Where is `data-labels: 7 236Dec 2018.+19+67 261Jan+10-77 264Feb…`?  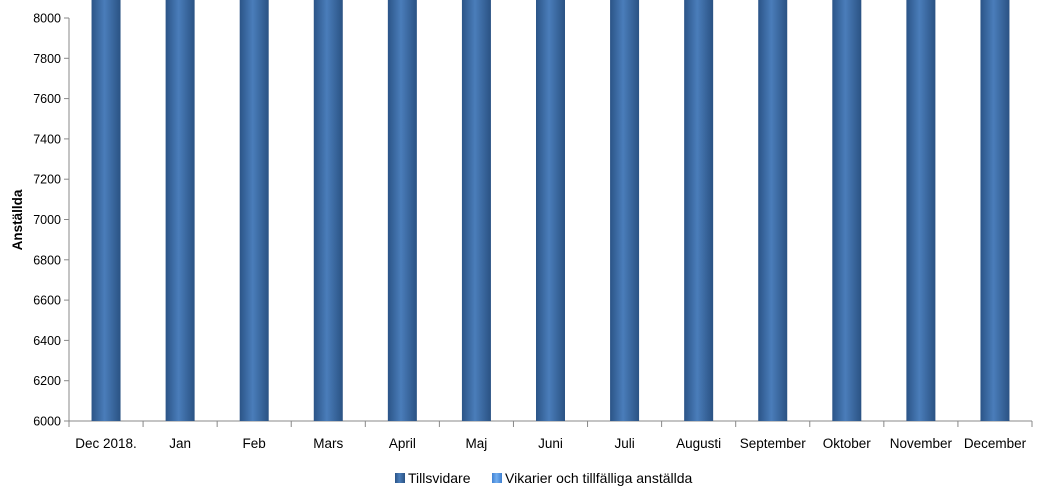
data-labels: 7 236Dec 2018.+19+67 261Jan+10-77 264Feb… is located at coordinates (551, 443).